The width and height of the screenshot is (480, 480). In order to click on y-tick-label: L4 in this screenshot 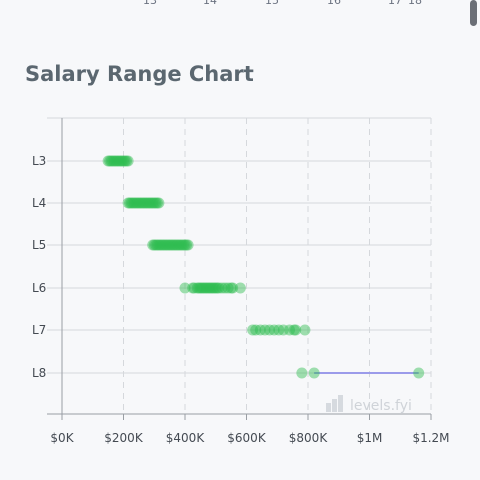, I will do `click(39, 203)`.